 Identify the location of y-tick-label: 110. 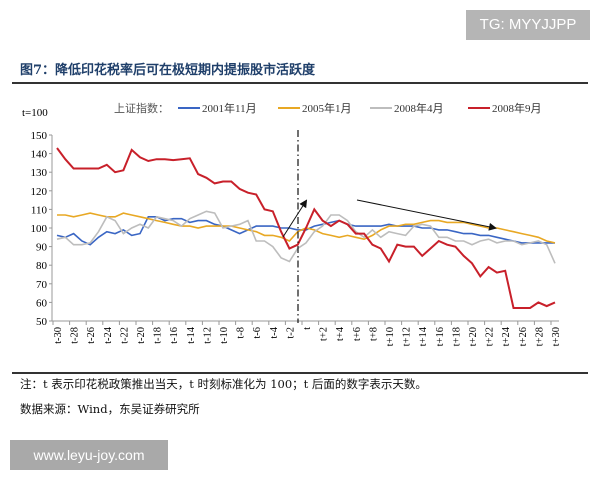
(39, 210).